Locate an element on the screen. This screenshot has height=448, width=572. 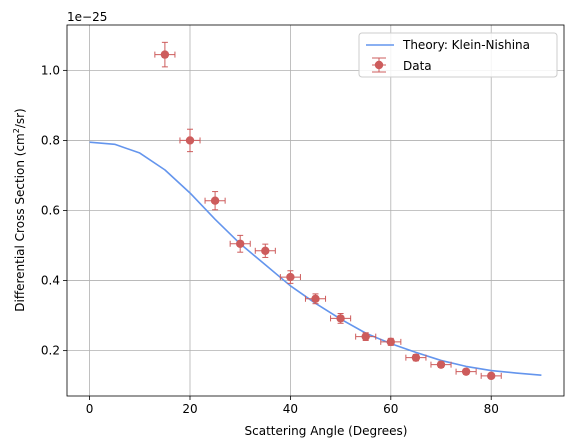
y-axis-label-sup: 2 is located at coordinates (16, 130).